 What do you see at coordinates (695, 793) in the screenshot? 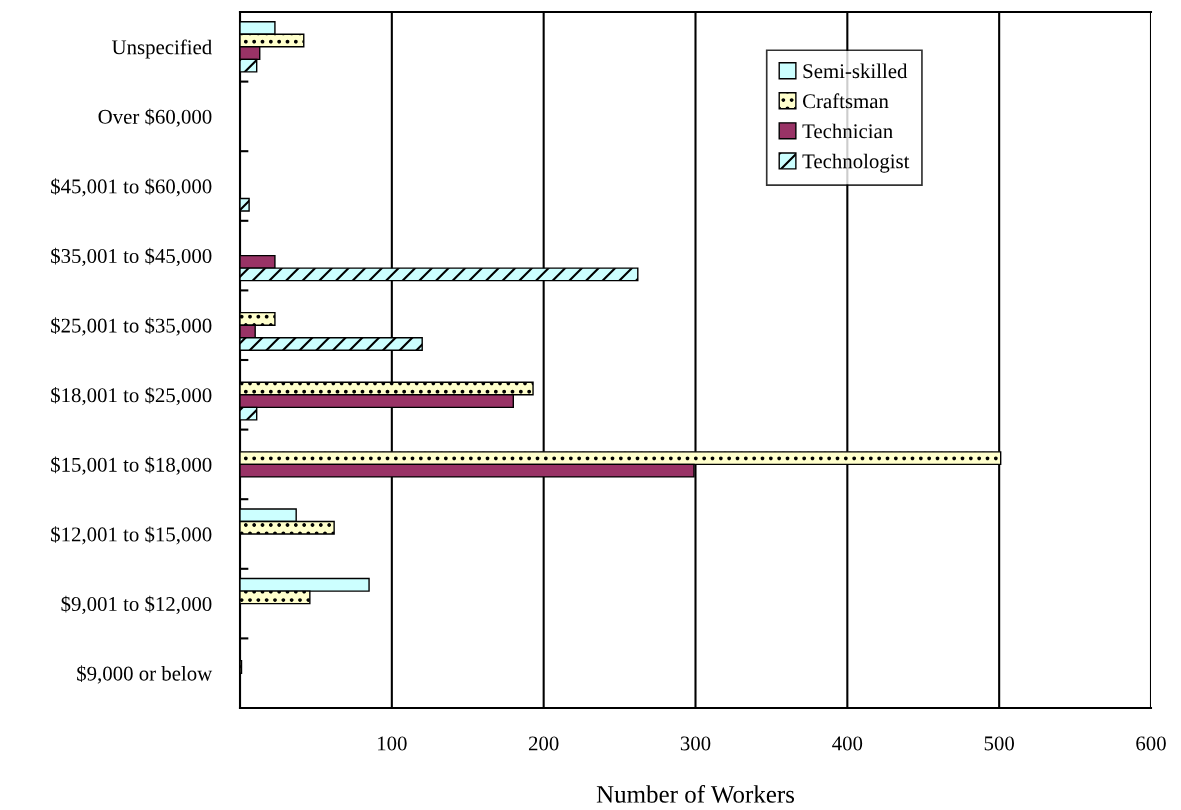
I see `x-axis-title: Number of Workers` at bounding box center [695, 793].